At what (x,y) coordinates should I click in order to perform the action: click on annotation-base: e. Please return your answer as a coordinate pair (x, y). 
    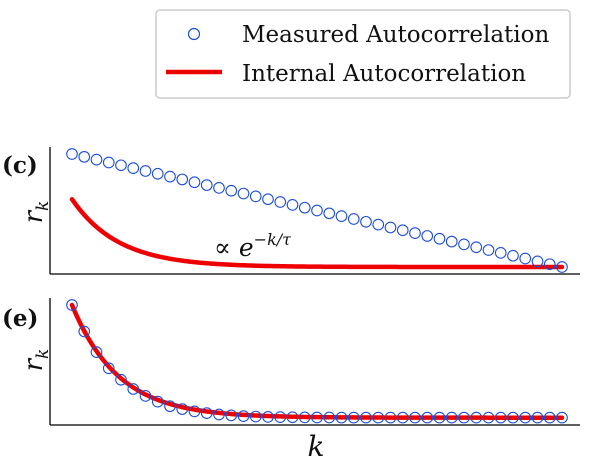
    Looking at the image, I should click on (246, 247).